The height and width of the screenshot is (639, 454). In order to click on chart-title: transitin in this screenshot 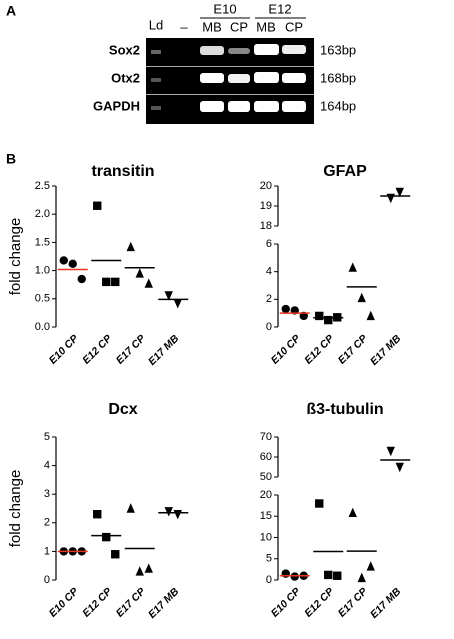, I will do `click(122, 171)`.